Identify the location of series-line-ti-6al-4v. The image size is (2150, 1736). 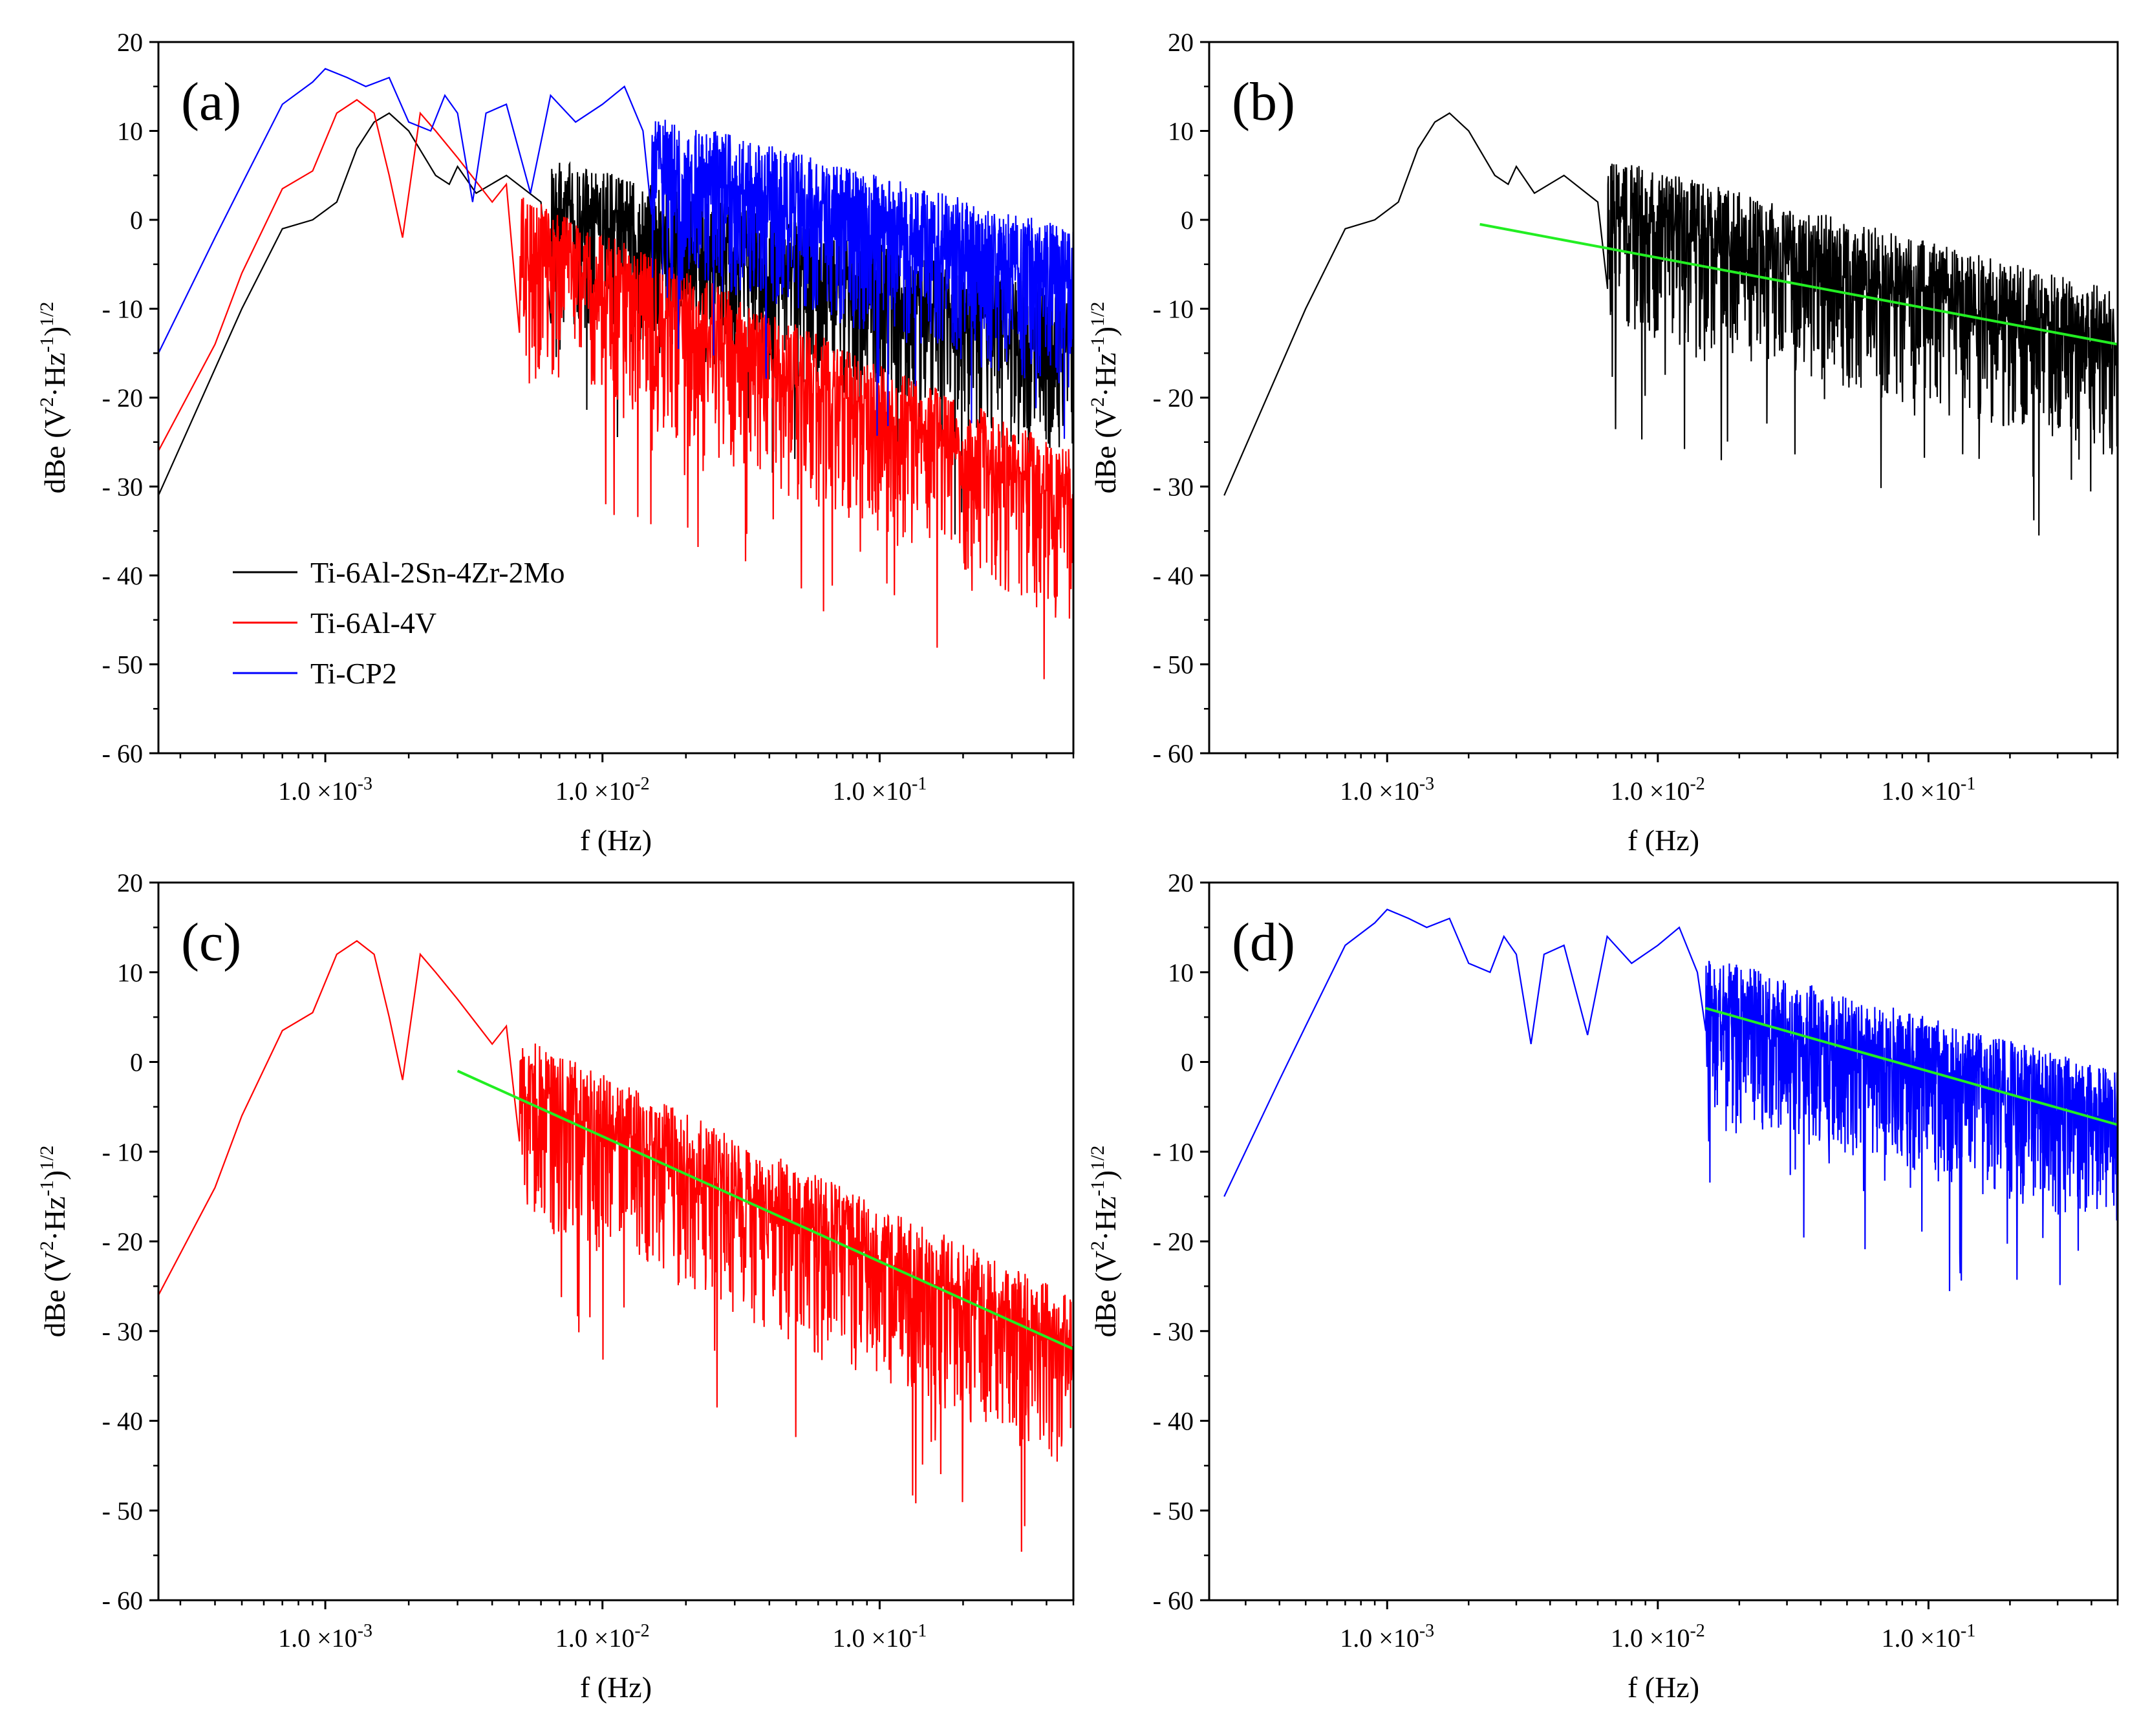
(615, 389).